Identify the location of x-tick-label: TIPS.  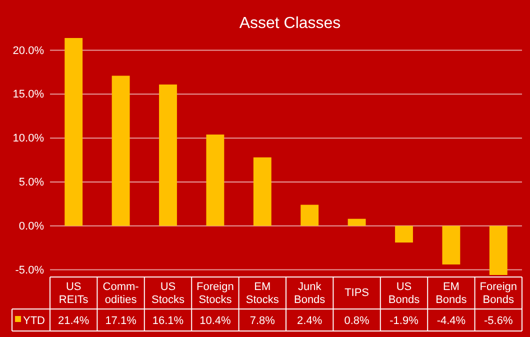
(357, 293).